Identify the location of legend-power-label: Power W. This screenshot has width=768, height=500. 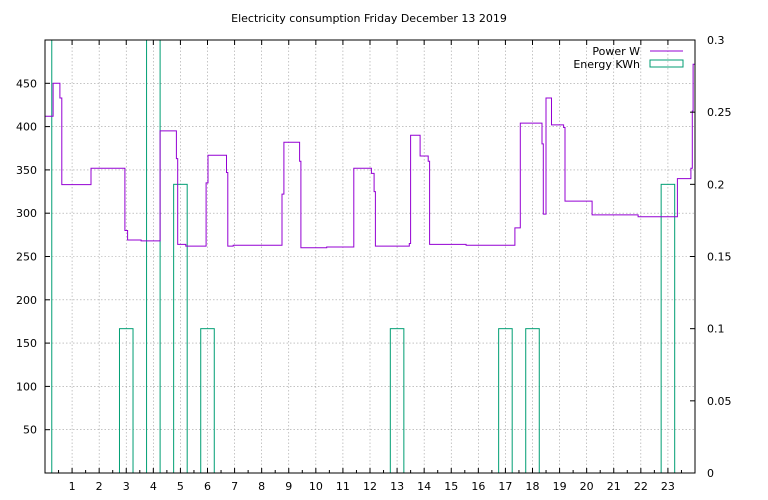
(616, 51).